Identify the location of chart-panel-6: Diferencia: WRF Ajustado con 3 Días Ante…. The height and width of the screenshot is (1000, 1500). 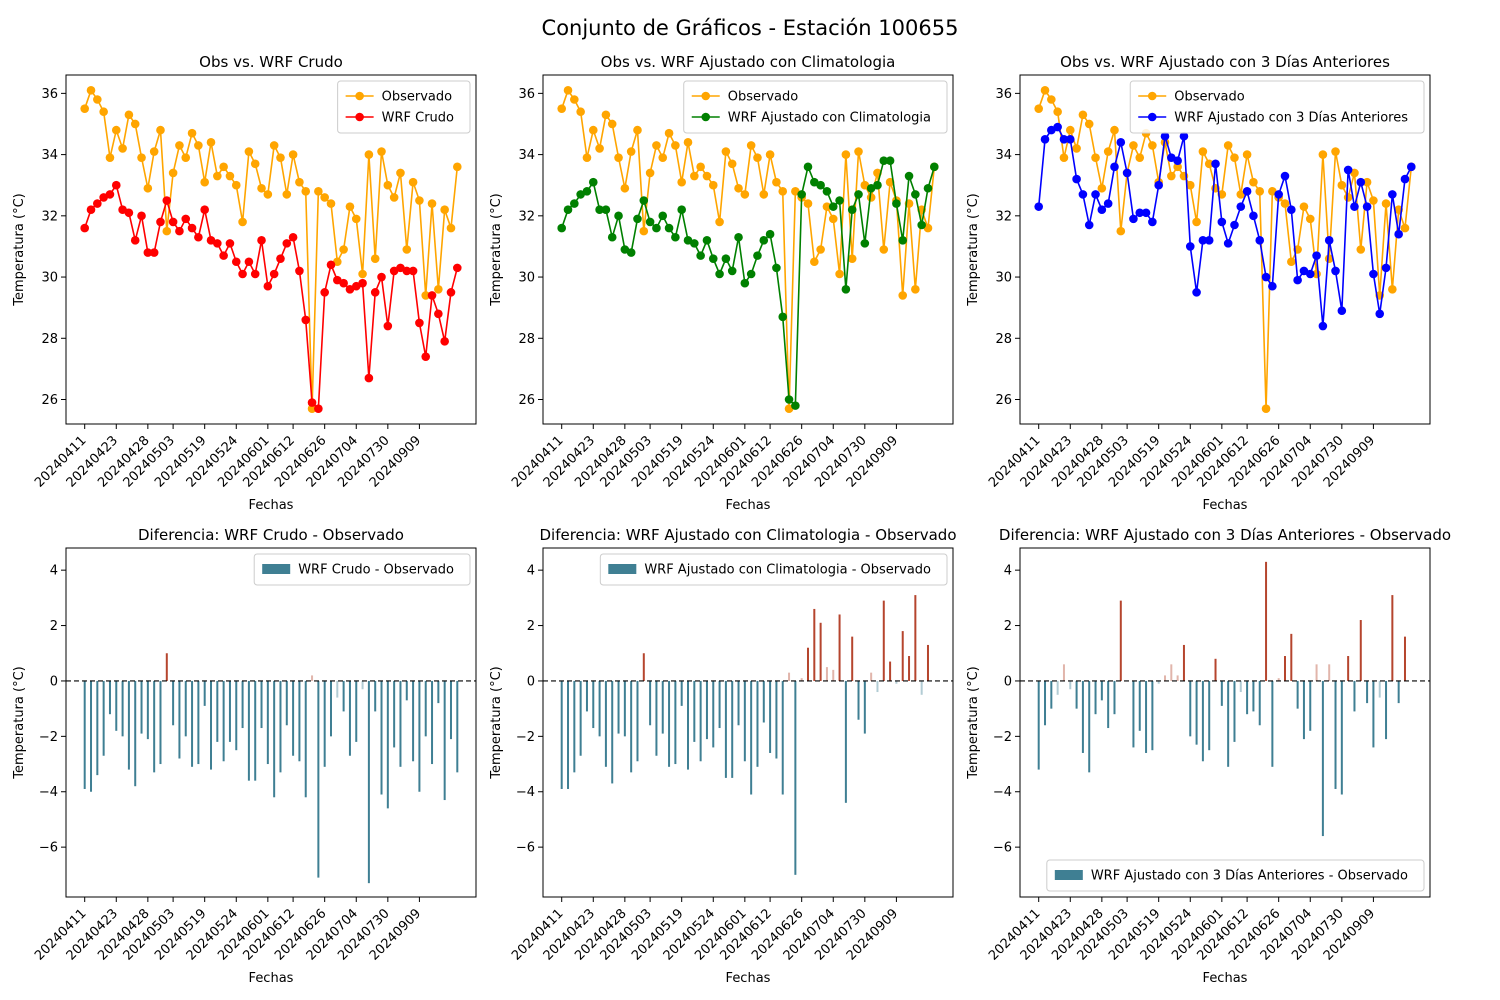
(1208, 756).